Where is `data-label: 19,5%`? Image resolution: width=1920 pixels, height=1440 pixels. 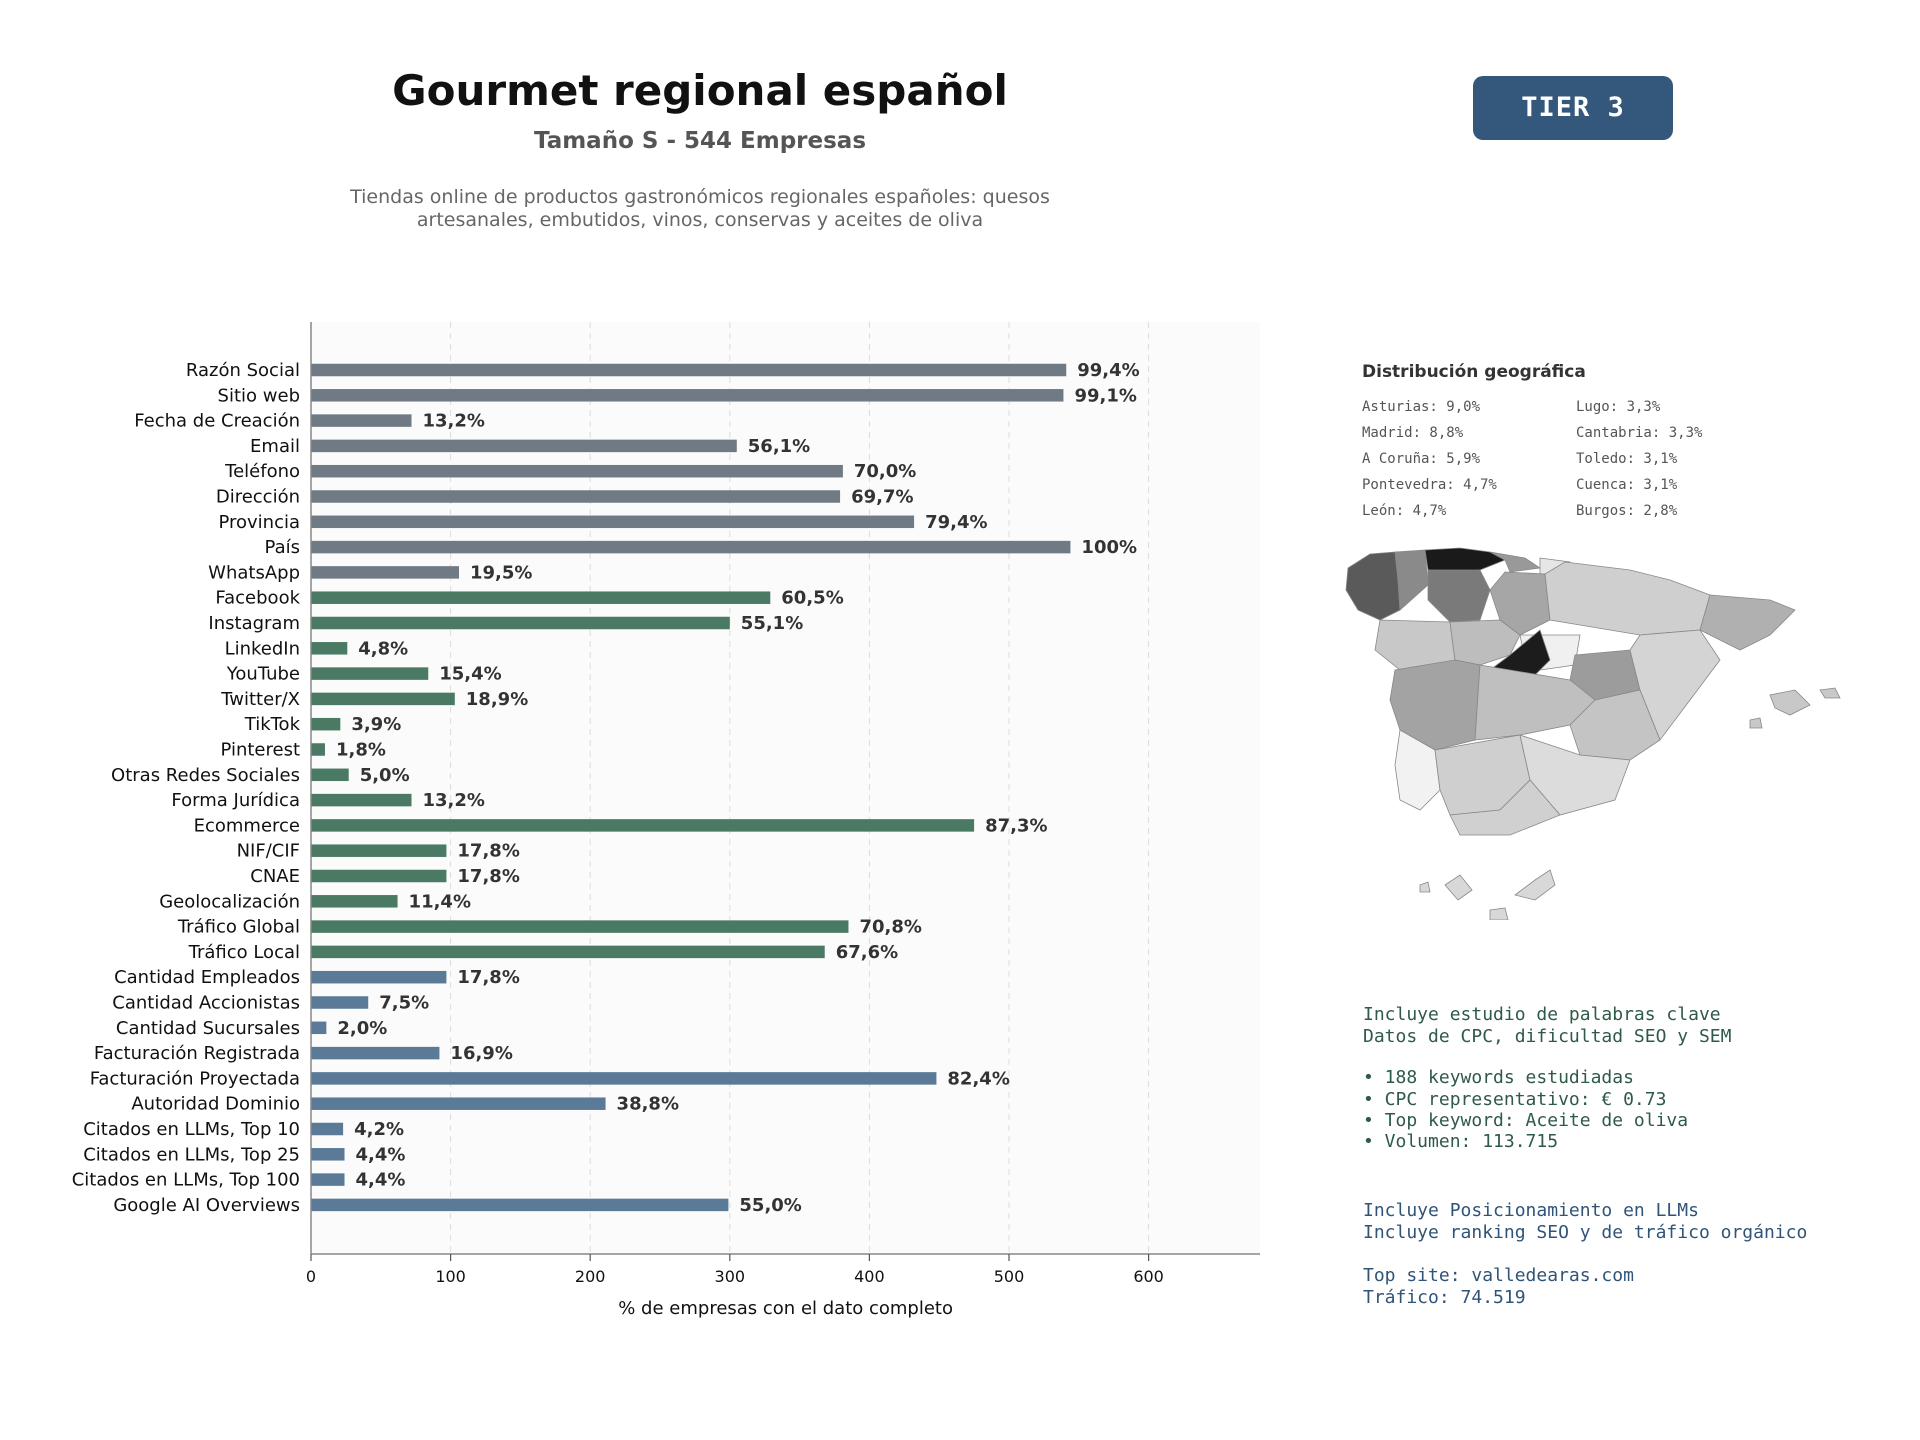 data-label: 19,5% is located at coordinates (501, 572).